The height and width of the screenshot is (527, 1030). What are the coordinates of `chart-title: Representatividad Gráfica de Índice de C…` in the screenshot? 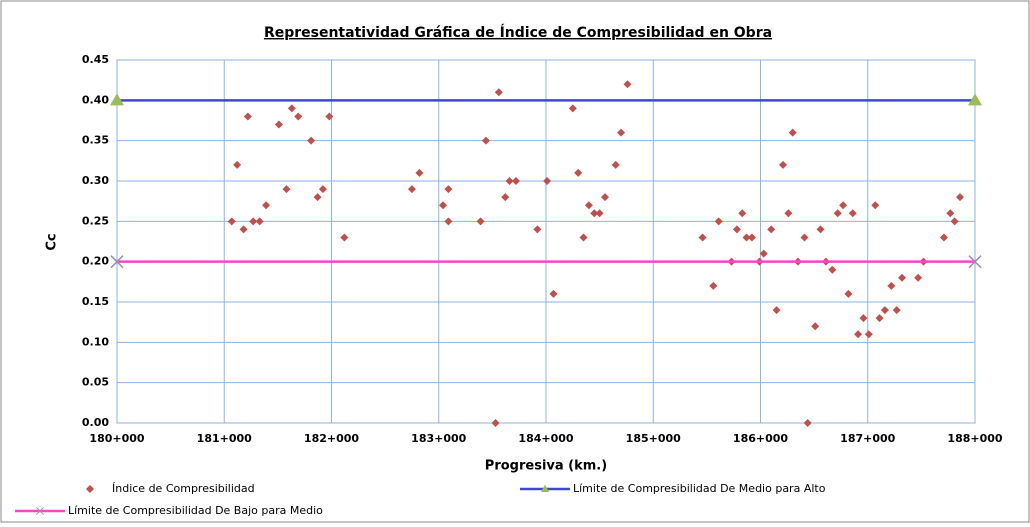 It's located at (518, 32).